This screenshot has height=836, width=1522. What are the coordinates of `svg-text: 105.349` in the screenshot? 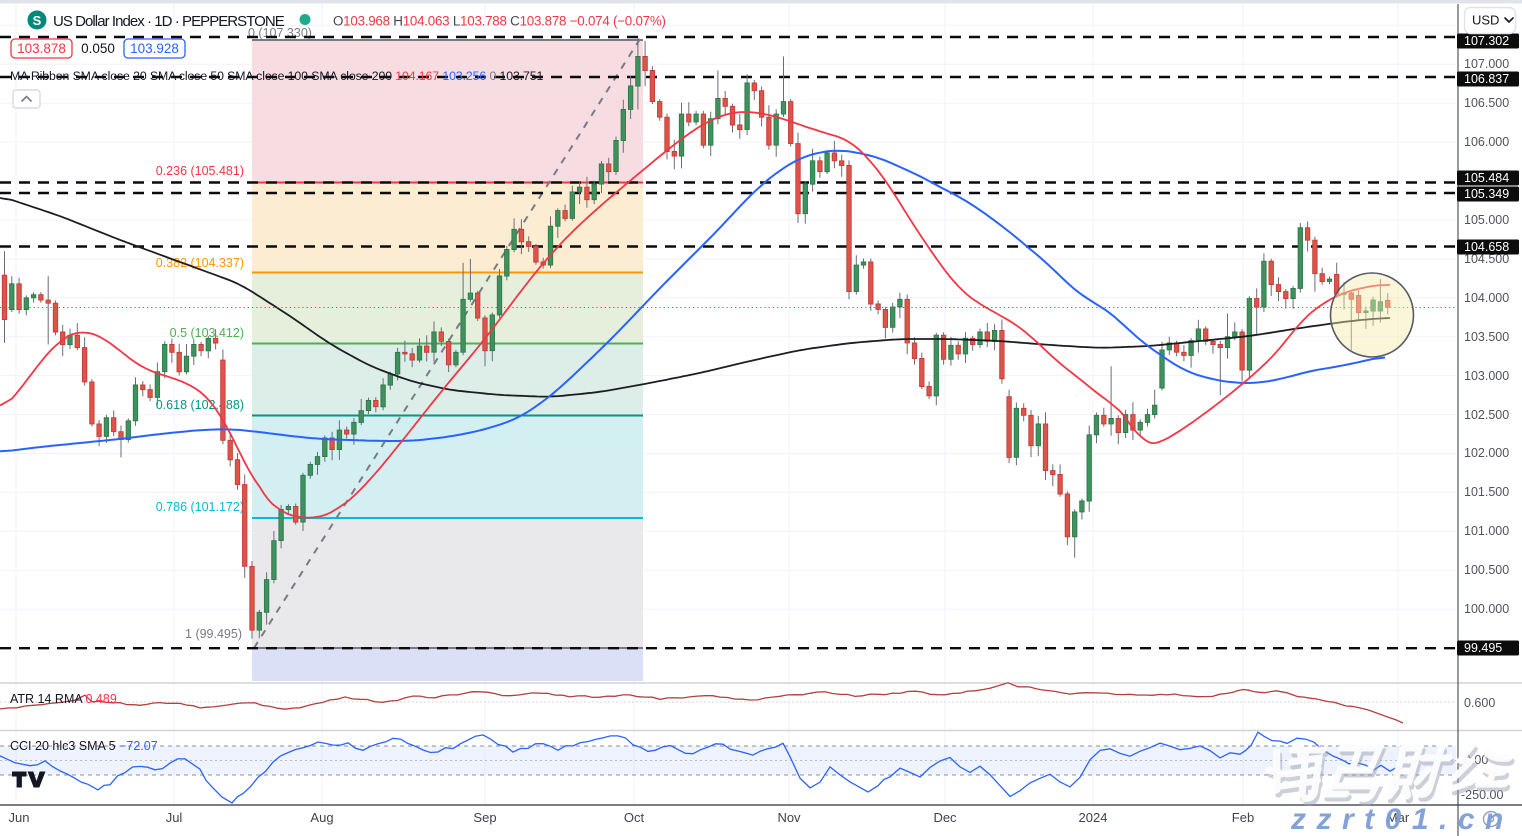 It's located at (1486, 194).